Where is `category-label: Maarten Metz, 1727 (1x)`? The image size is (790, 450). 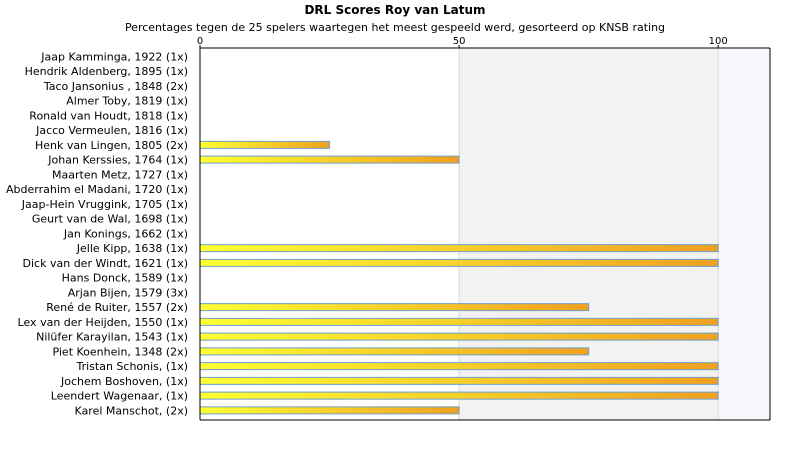 category-label: Maarten Metz, 1727 (1x) is located at coordinates (120, 174).